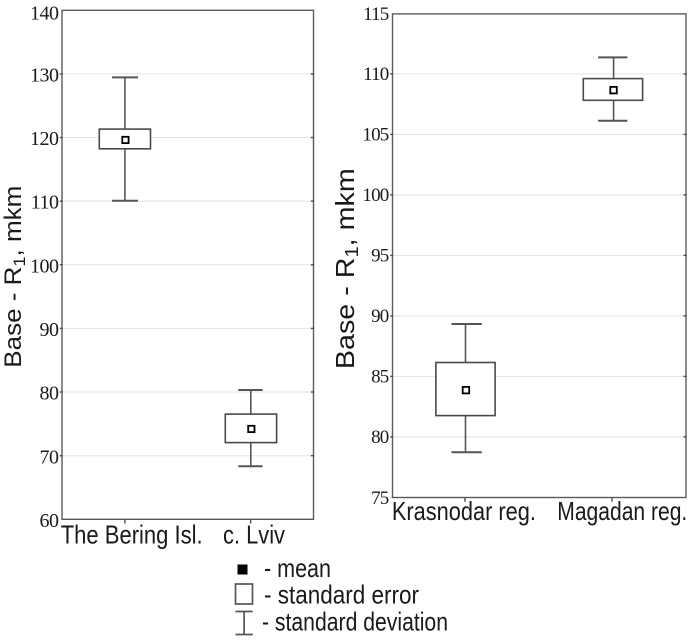 Image resolution: width=700 pixels, height=644 pixels. What do you see at coordinates (50, 521) in the screenshot?
I see `svg-text: 60` at bounding box center [50, 521].